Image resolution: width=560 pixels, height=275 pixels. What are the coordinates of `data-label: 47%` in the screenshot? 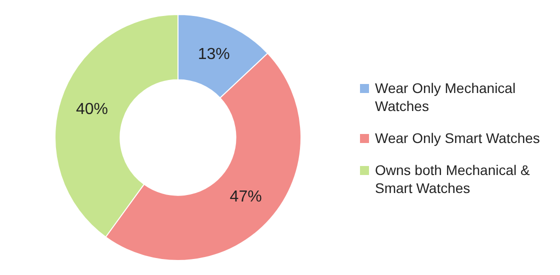 It's located at (246, 197).